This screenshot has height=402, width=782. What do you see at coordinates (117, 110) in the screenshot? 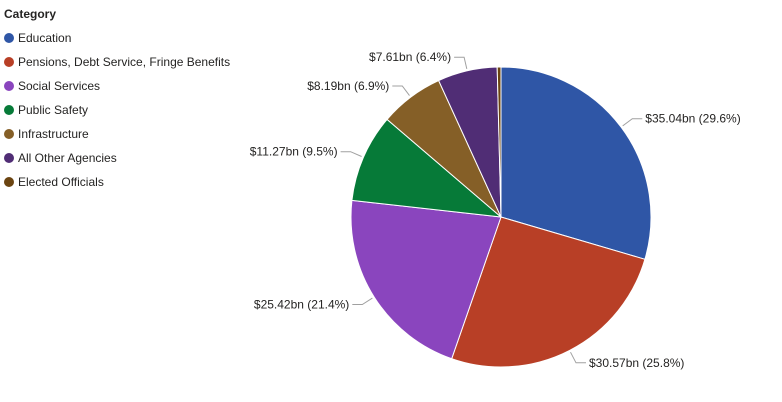
I see `legend-item: Public Safety` at bounding box center [117, 110].